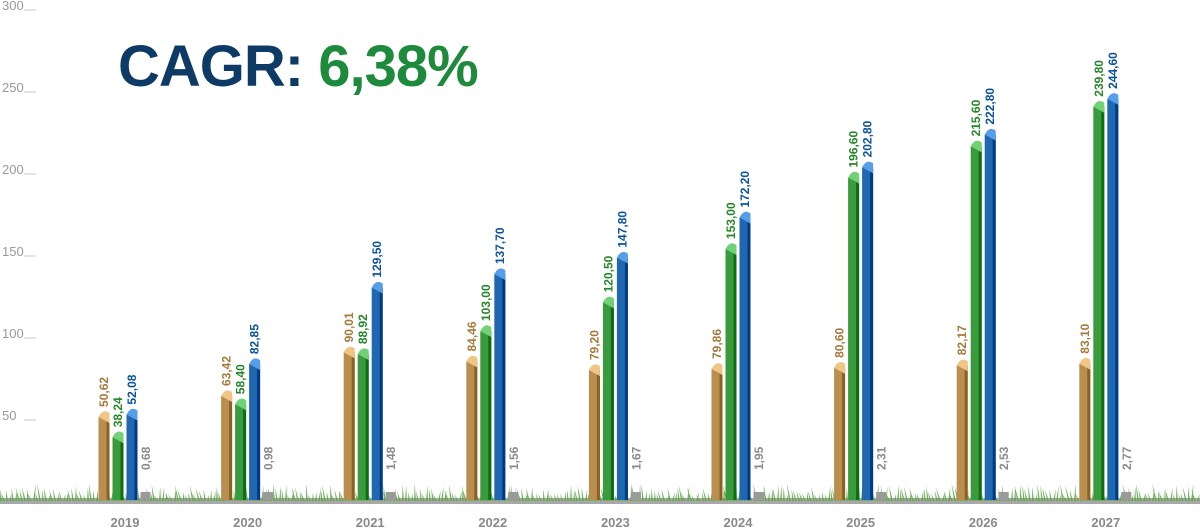 This screenshot has width=1200, height=531. What do you see at coordinates (13, 333) in the screenshot?
I see `y-tick-label: 100` at bounding box center [13, 333].